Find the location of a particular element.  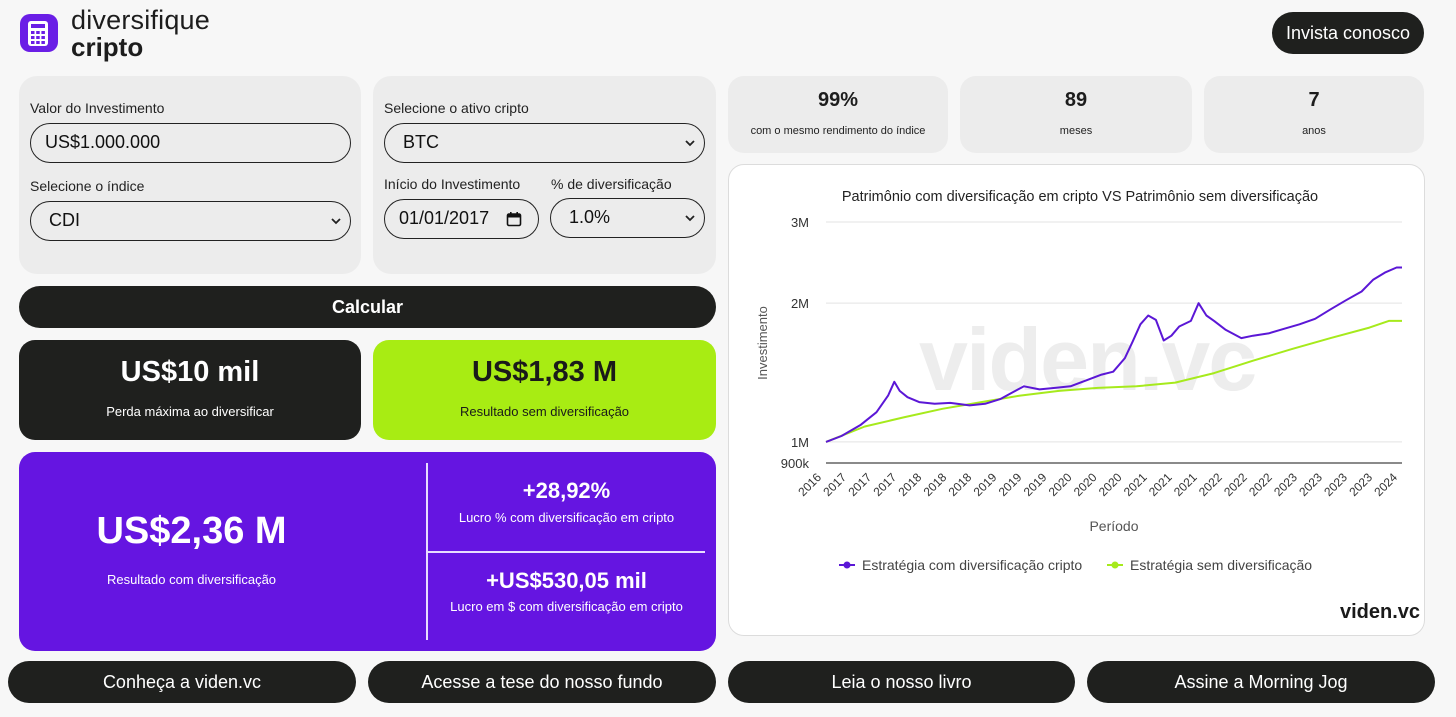

y-tick-label: 2M is located at coordinates (800, 303).